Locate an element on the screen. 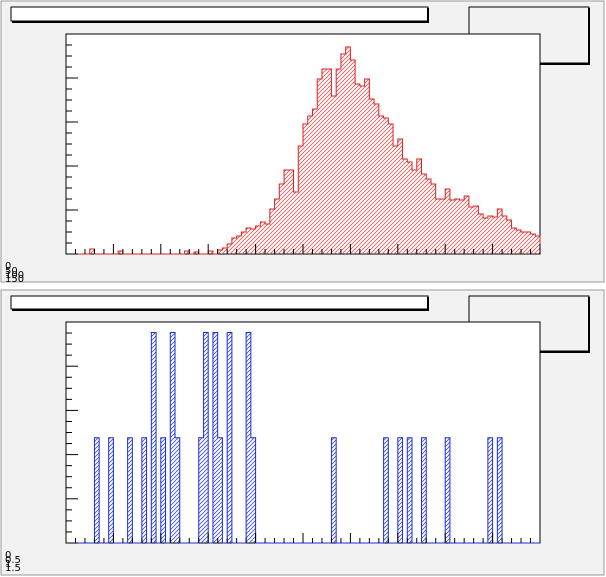  panel-bottom-title-box is located at coordinates (219, 302).